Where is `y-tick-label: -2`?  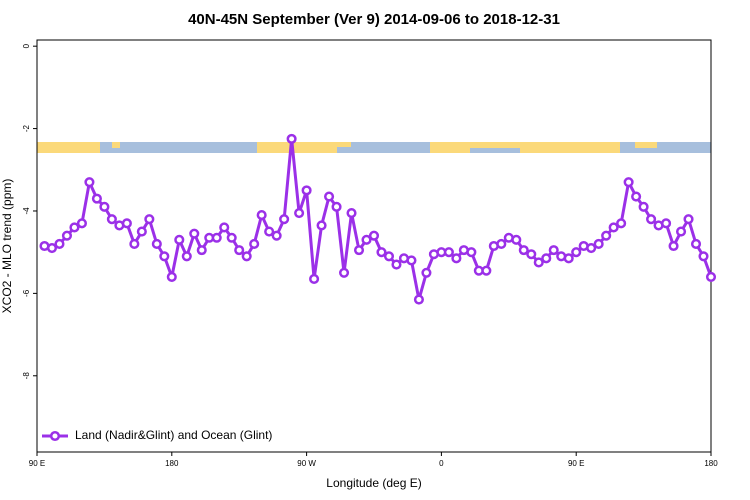 y-tick-label: -2 is located at coordinates (26, 128).